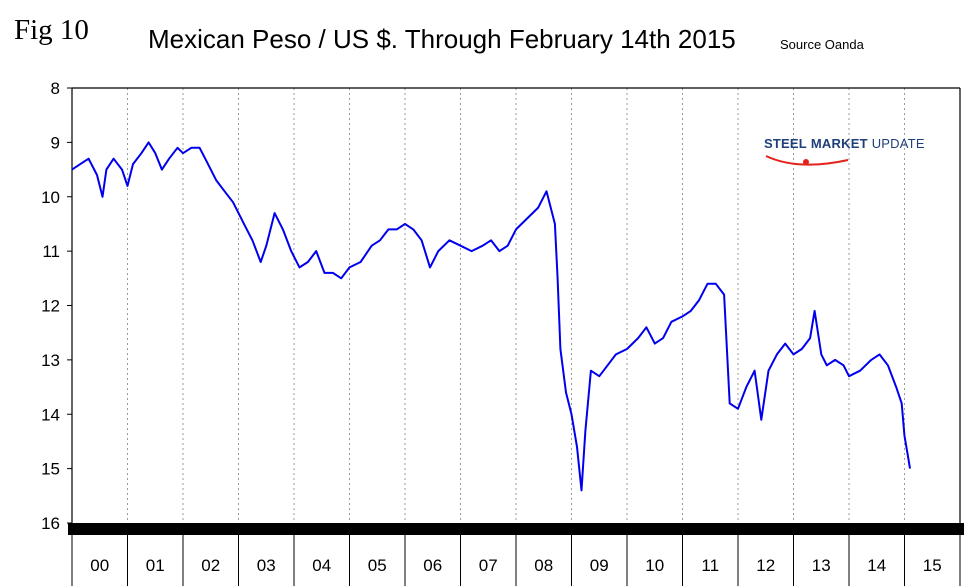 This screenshot has height=586, width=968. I want to click on logo-word-update: UPDATE, so click(898, 143).